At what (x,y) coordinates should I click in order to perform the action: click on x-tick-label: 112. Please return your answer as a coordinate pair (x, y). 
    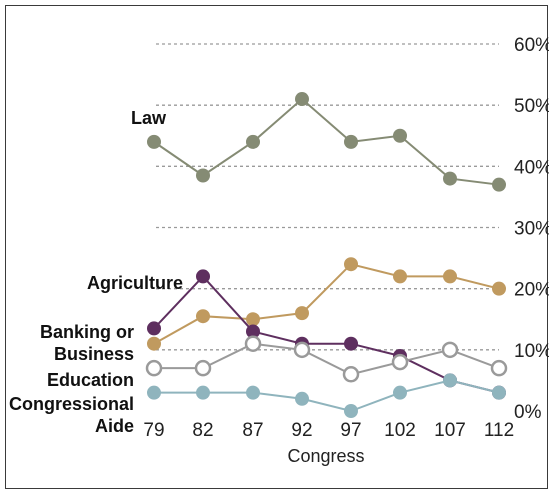
    Looking at the image, I should click on (499, 430).